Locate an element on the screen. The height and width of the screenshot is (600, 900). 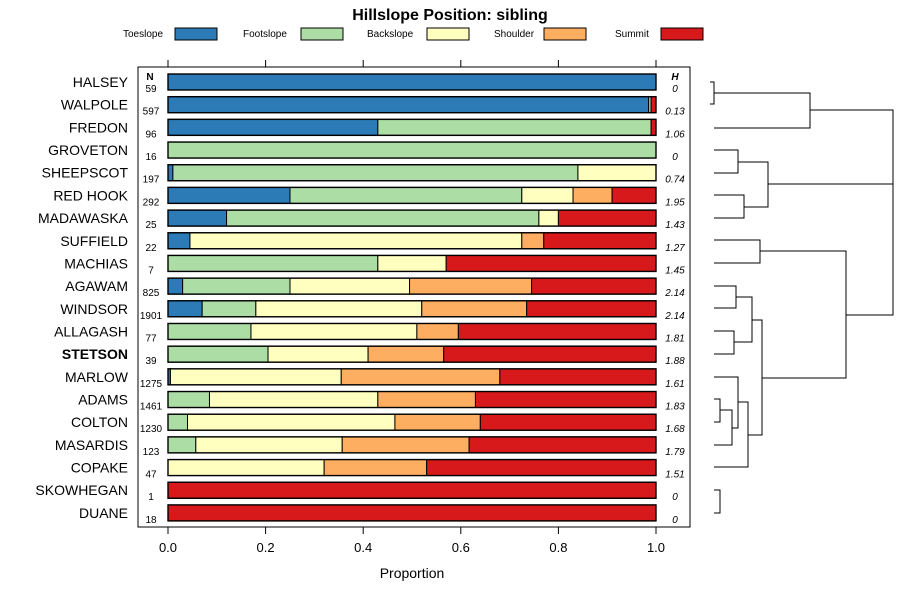
row-label-halsey: HALSEY is located at coordinates (101, 82).